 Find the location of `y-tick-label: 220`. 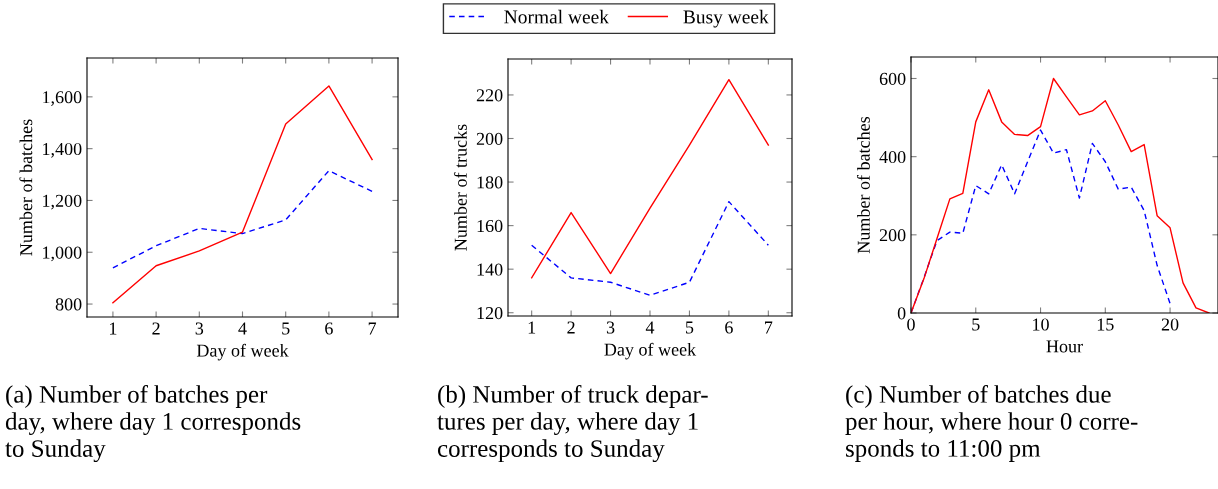

y-tick-label: 220 is located at coordinates (489, 95).